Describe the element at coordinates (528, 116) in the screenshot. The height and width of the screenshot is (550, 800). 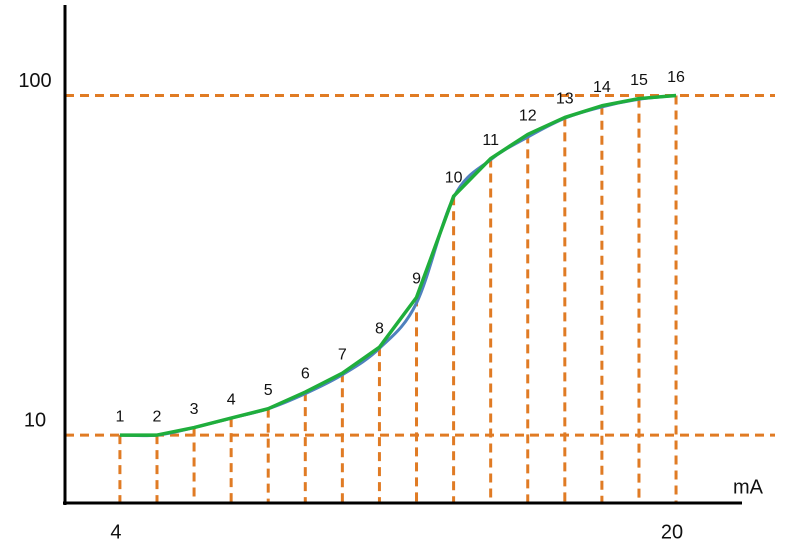
I see `point-label: 12` at that location.